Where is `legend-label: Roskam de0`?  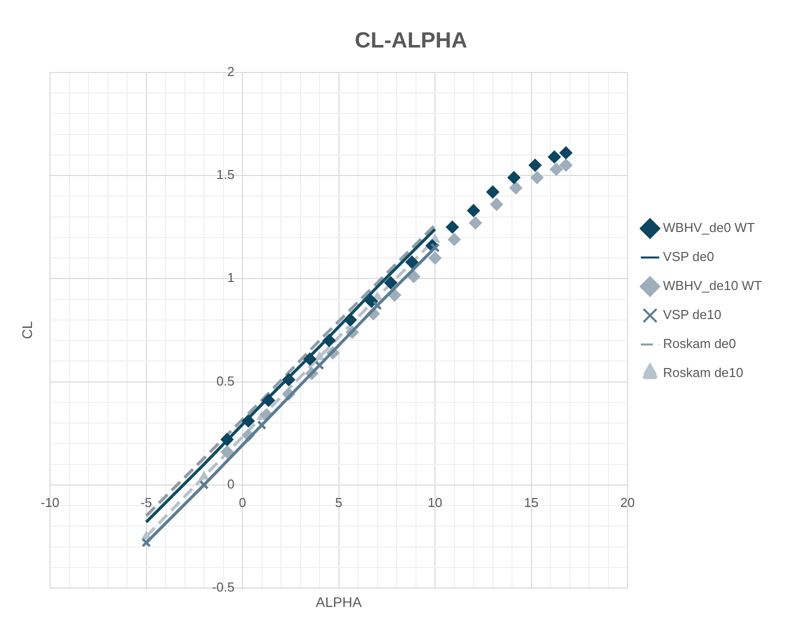
legend-label: Roskam de0 is located at coordinates (699, 344).